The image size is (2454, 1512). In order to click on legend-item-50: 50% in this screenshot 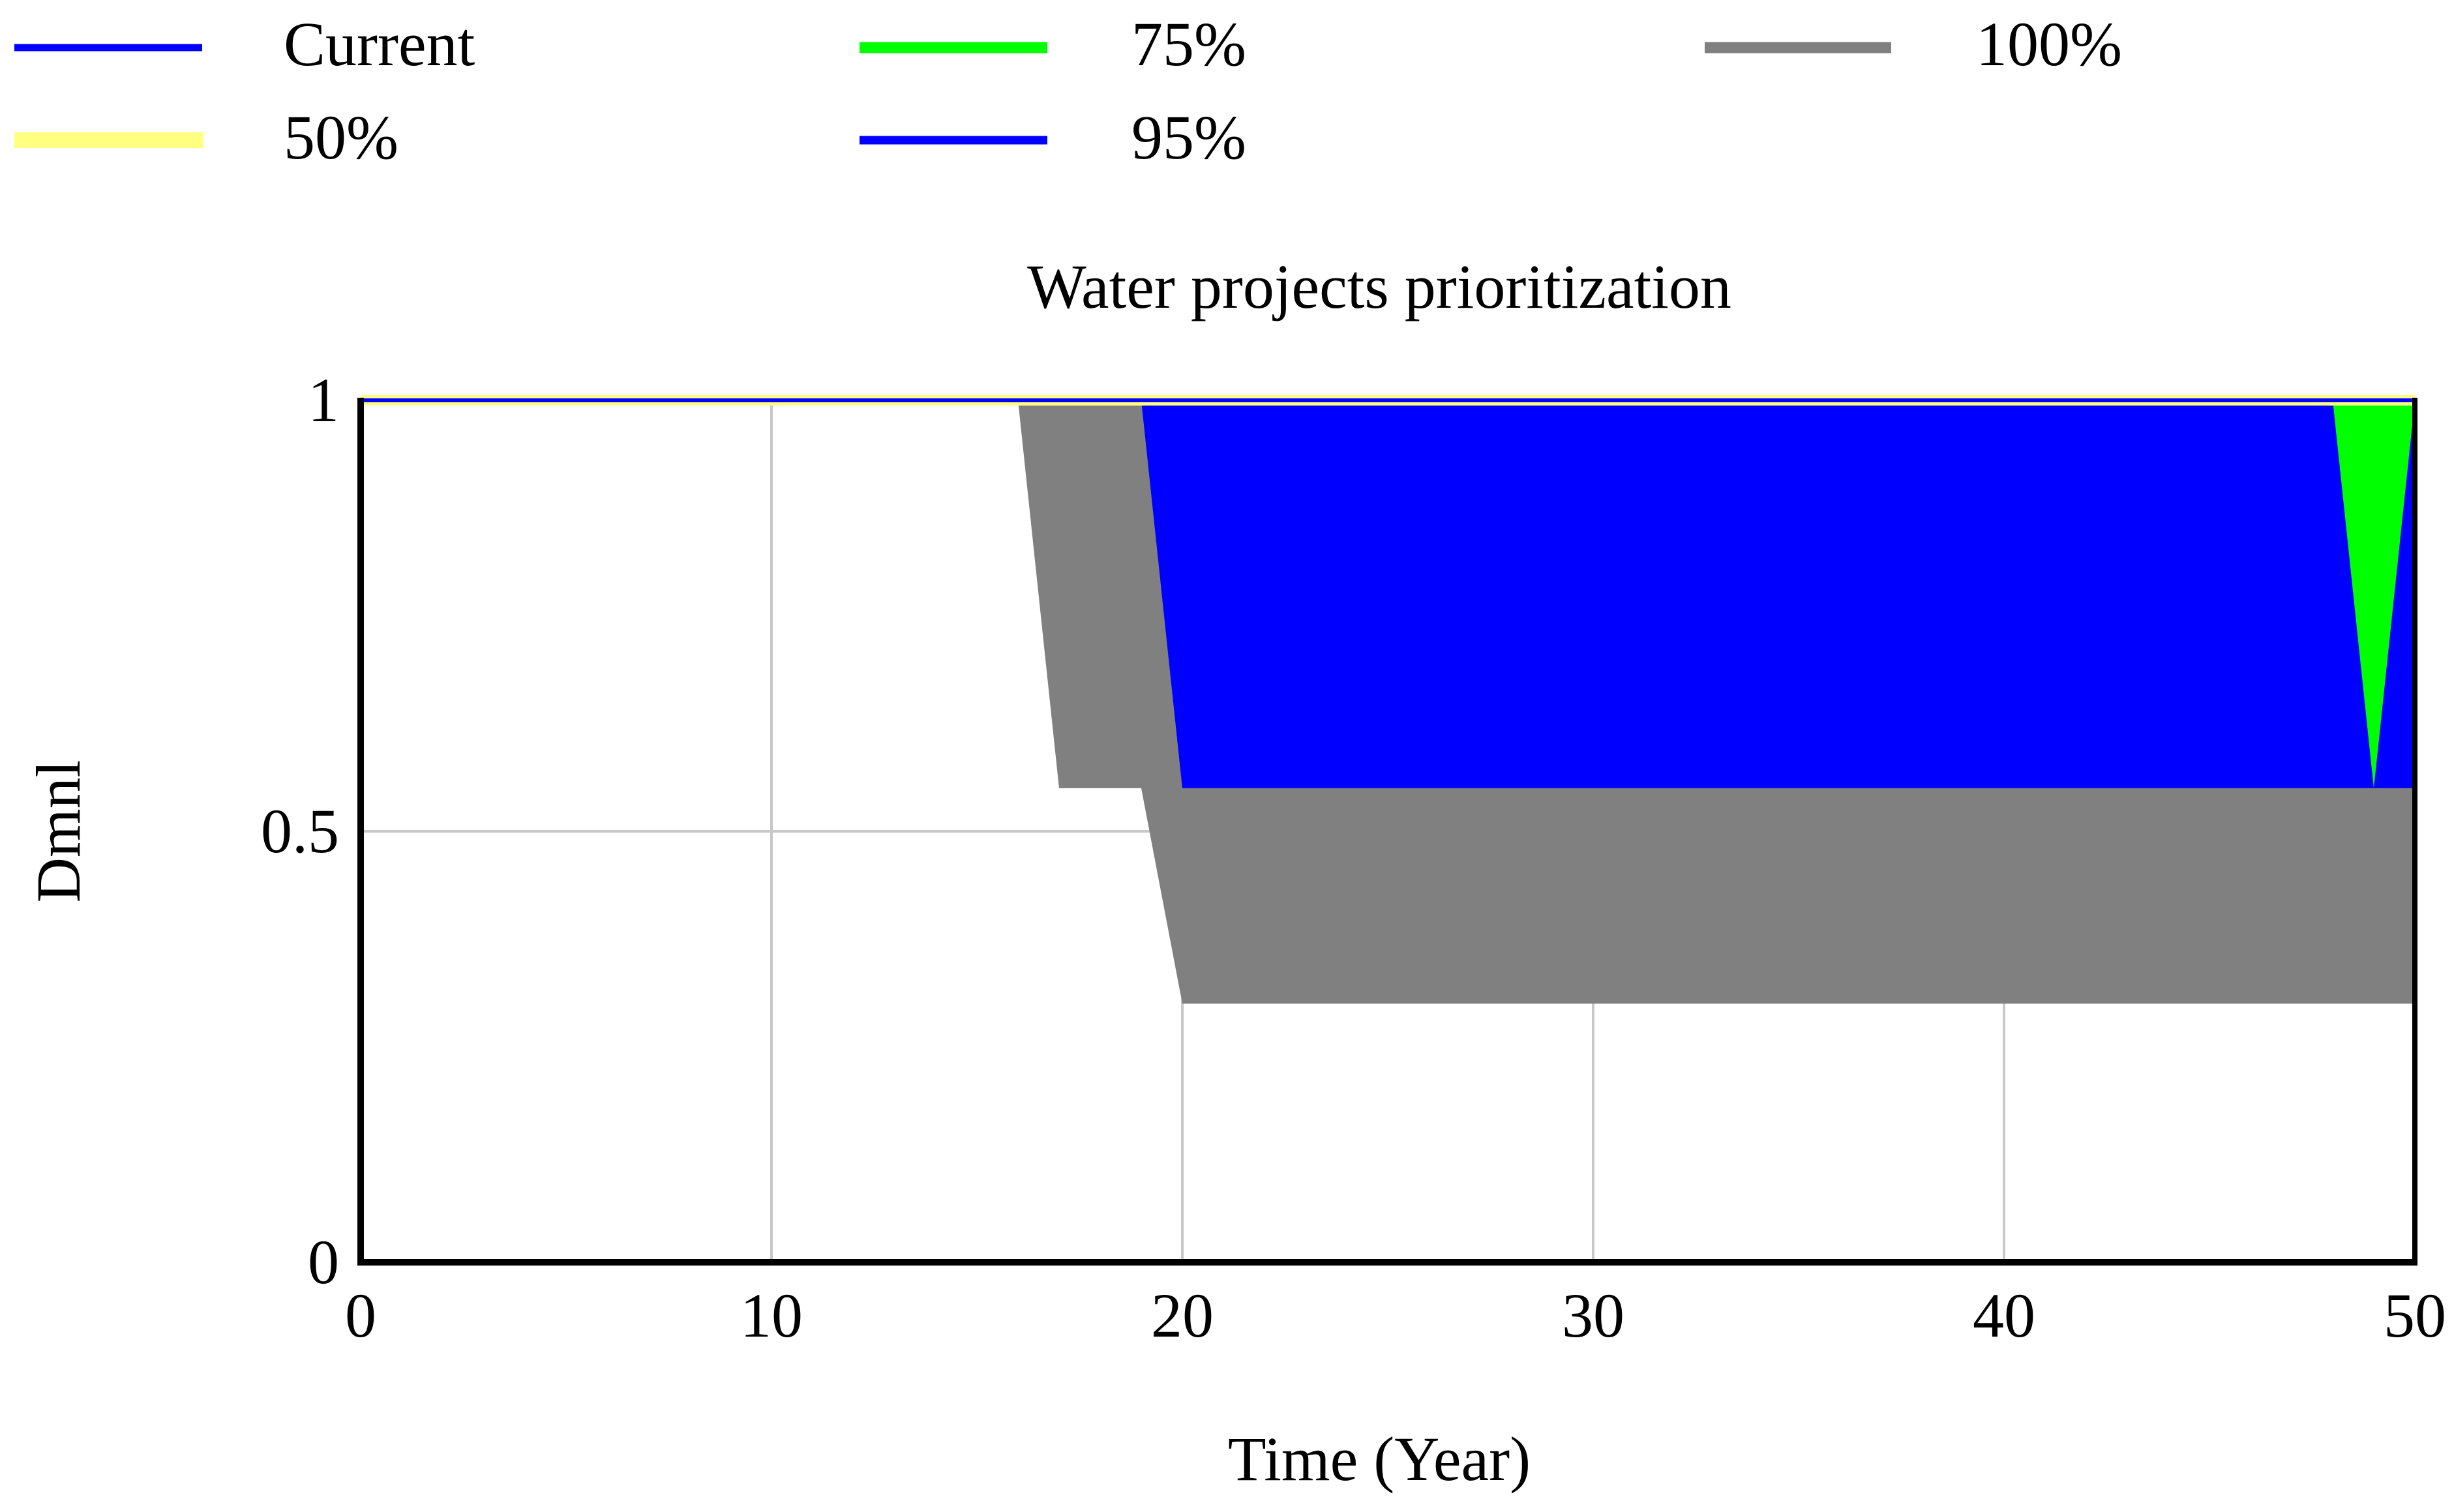, I will do `click(206, 137)`.